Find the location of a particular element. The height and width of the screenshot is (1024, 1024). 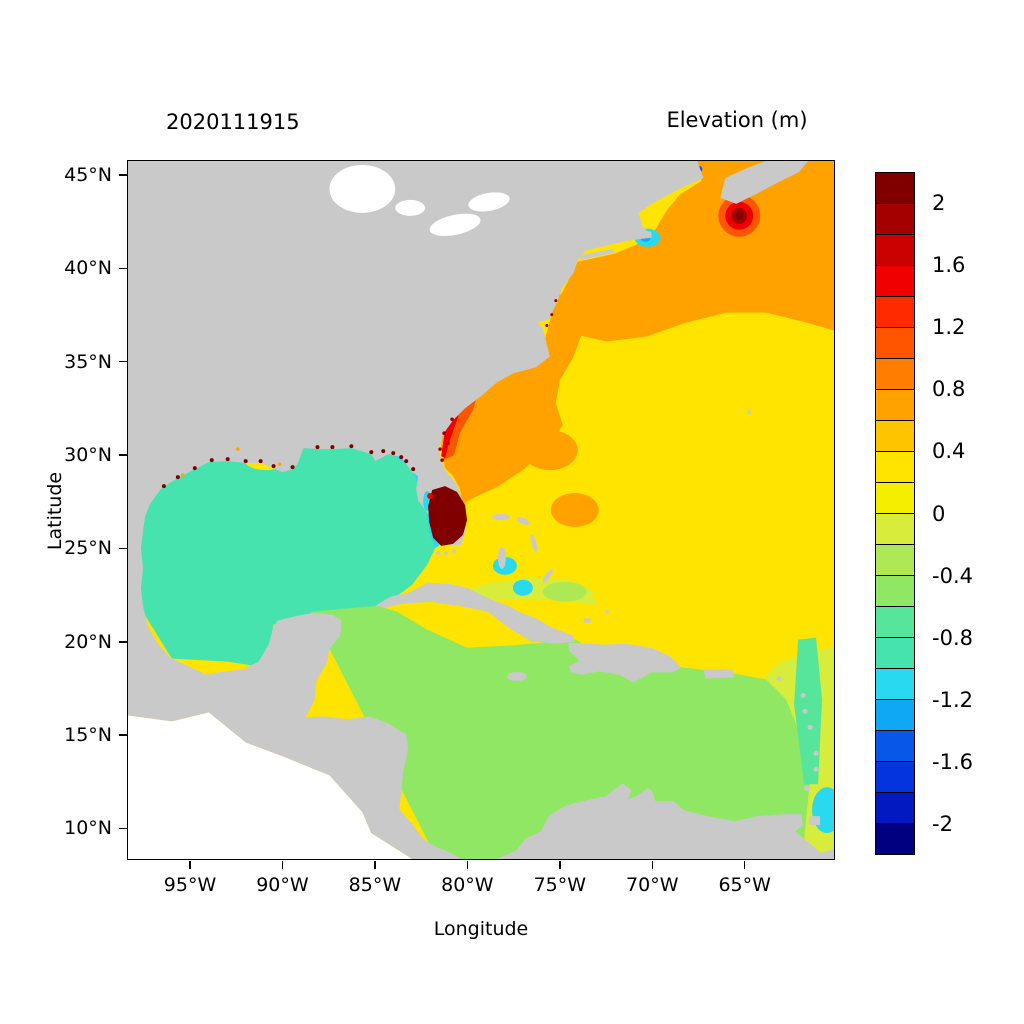

colorbar-tick-label: -0.4 is located at coordinates (952, 575).